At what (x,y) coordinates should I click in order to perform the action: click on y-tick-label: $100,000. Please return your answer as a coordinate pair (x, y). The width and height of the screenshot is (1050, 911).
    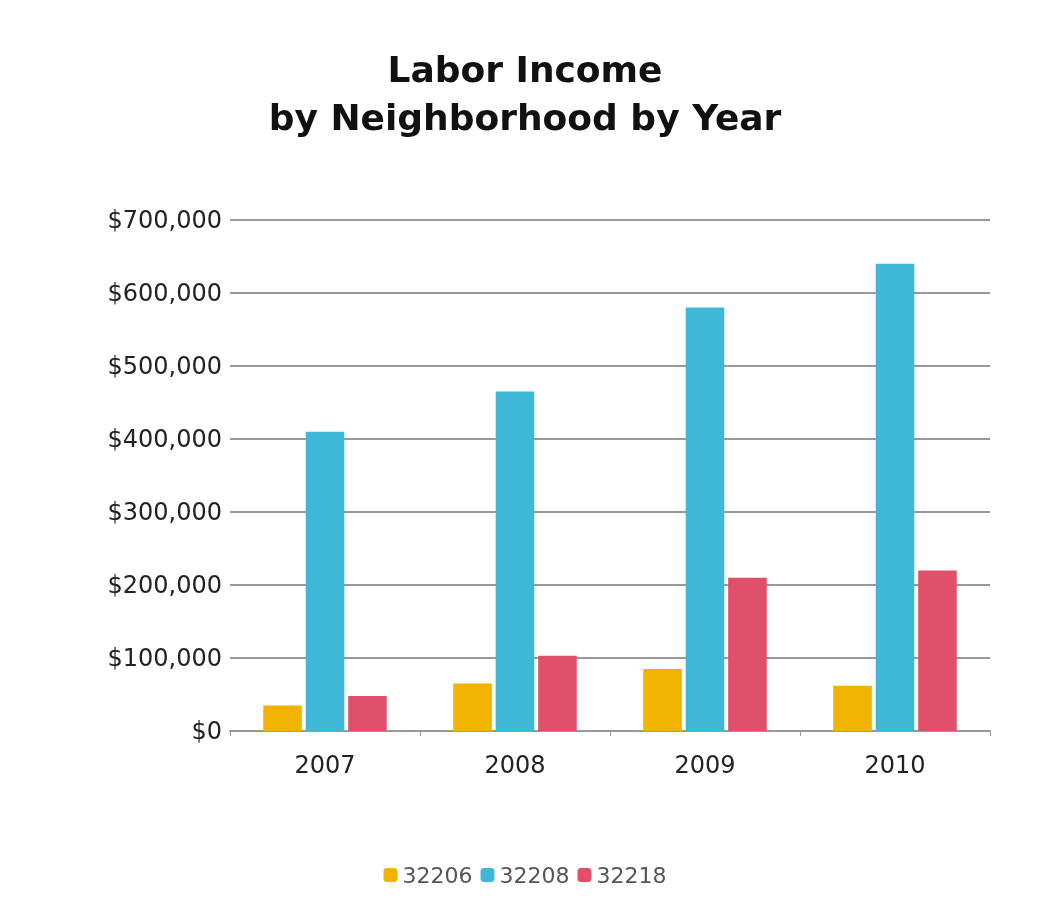
    Looking at the image, I should click on (164, 658).